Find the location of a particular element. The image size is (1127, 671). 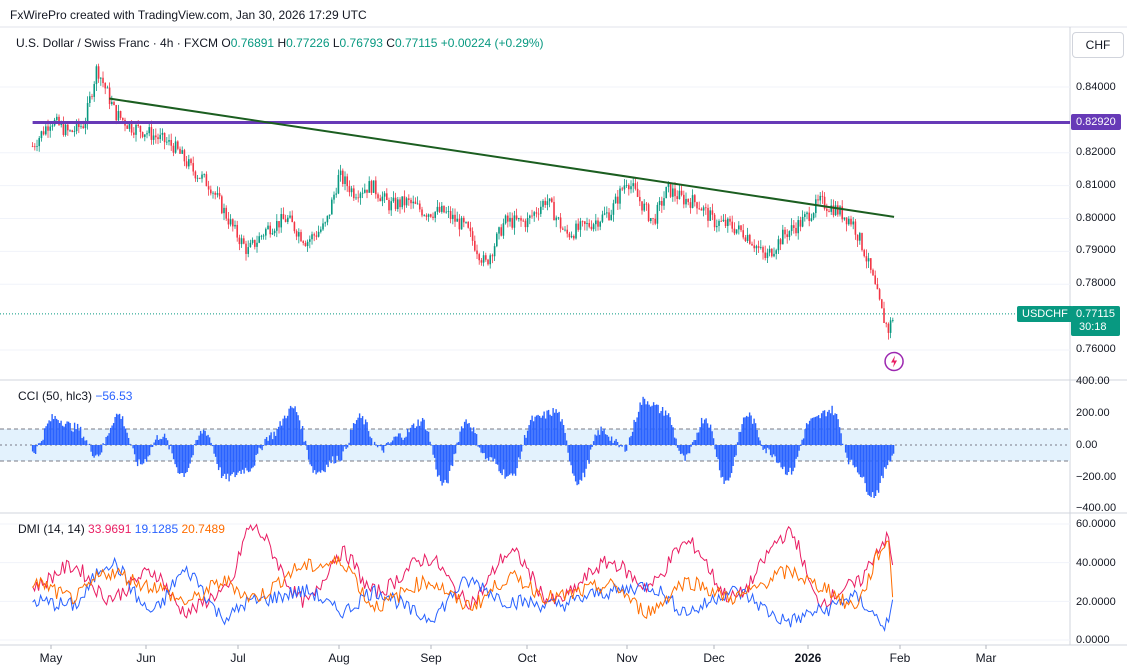

price-tick: 0.79000 is located at coordinates (1096, 250).